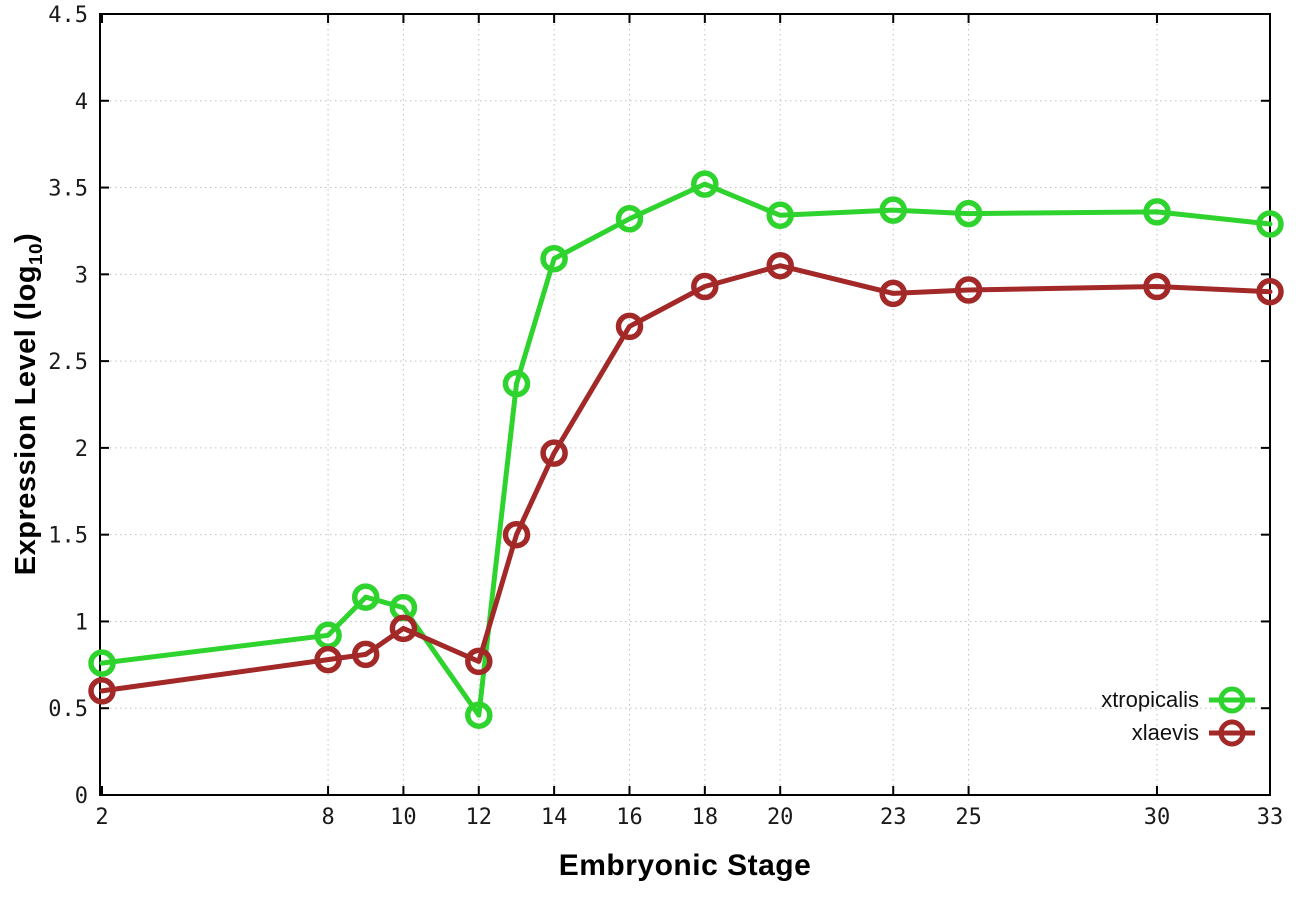 This screenshot has width=1296, height=907. Describe the element at coordinates (968, 817) in the screenshot. I see `svg-text: 25` at that location.